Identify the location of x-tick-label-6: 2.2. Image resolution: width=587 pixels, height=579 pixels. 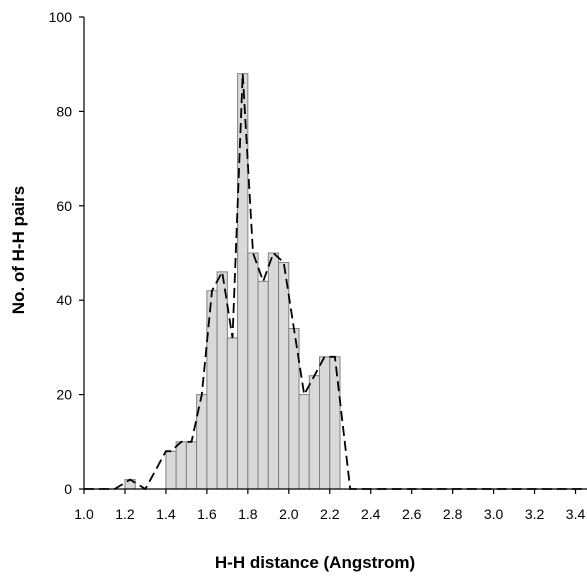
(330, 514).